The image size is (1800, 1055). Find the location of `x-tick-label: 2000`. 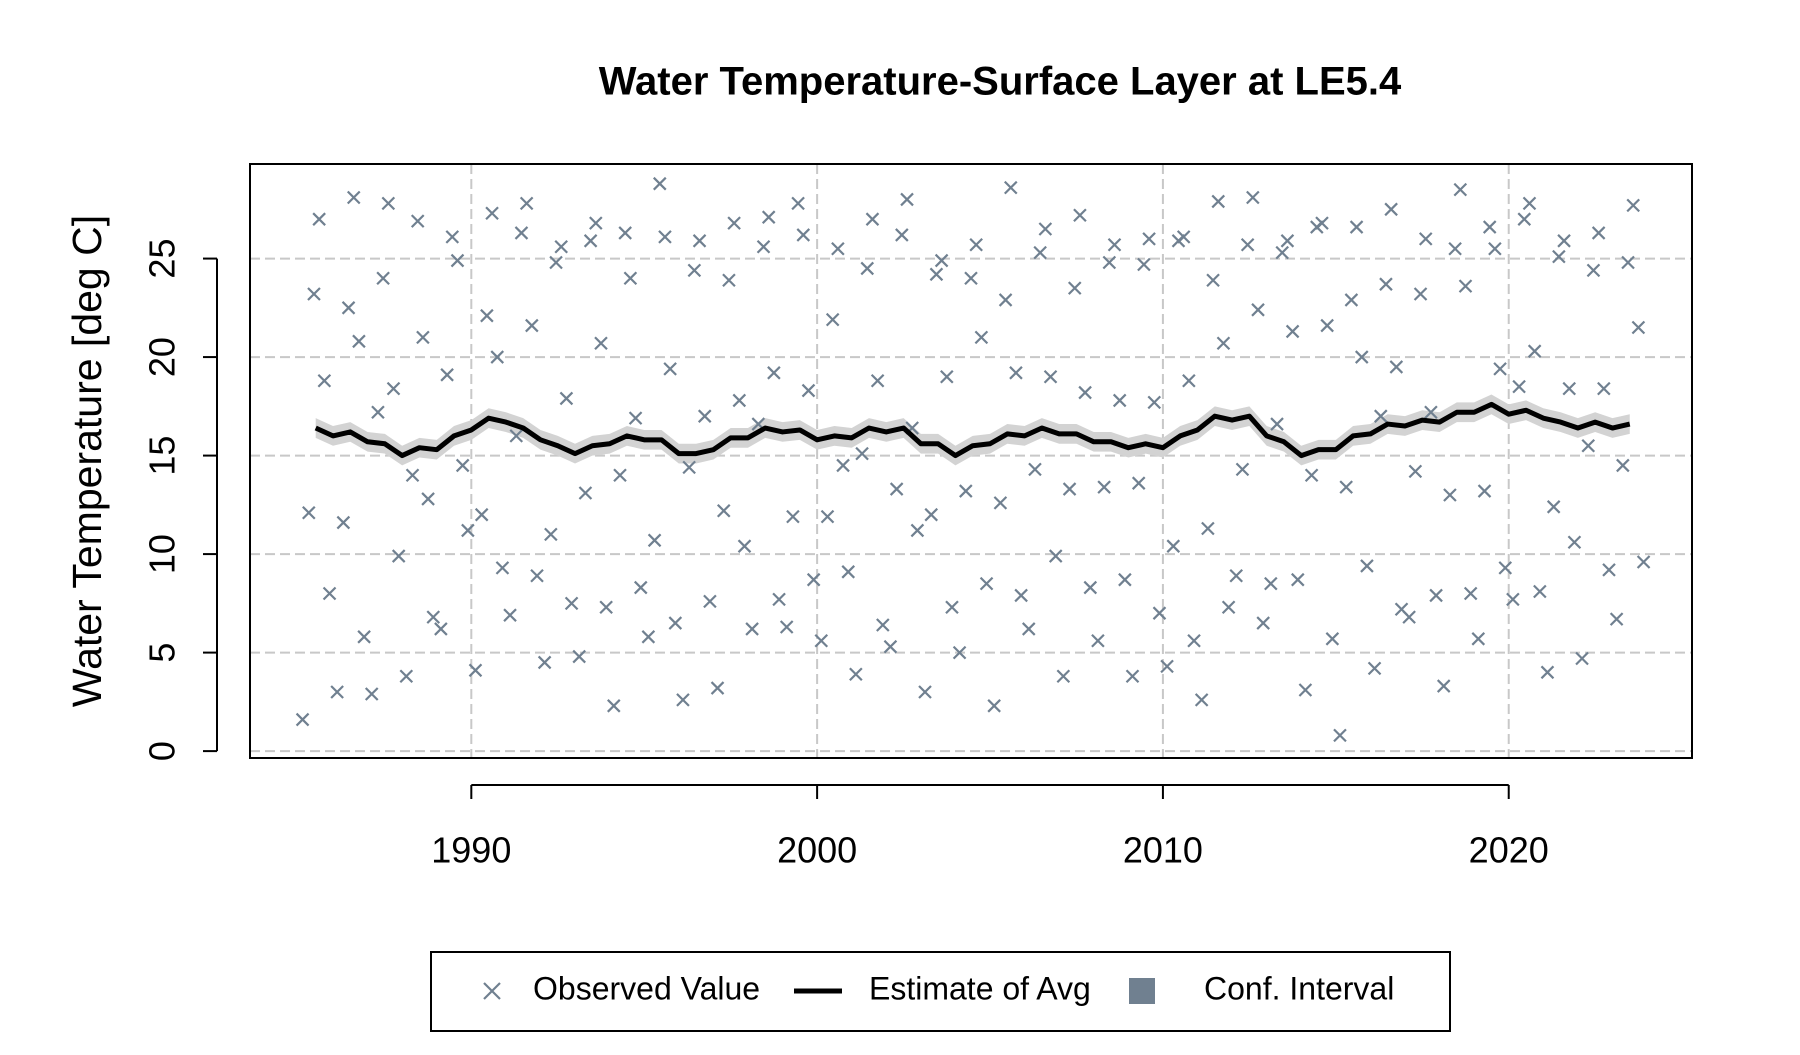

x-tick-label: 2000 is located at coordinates (817, 850).